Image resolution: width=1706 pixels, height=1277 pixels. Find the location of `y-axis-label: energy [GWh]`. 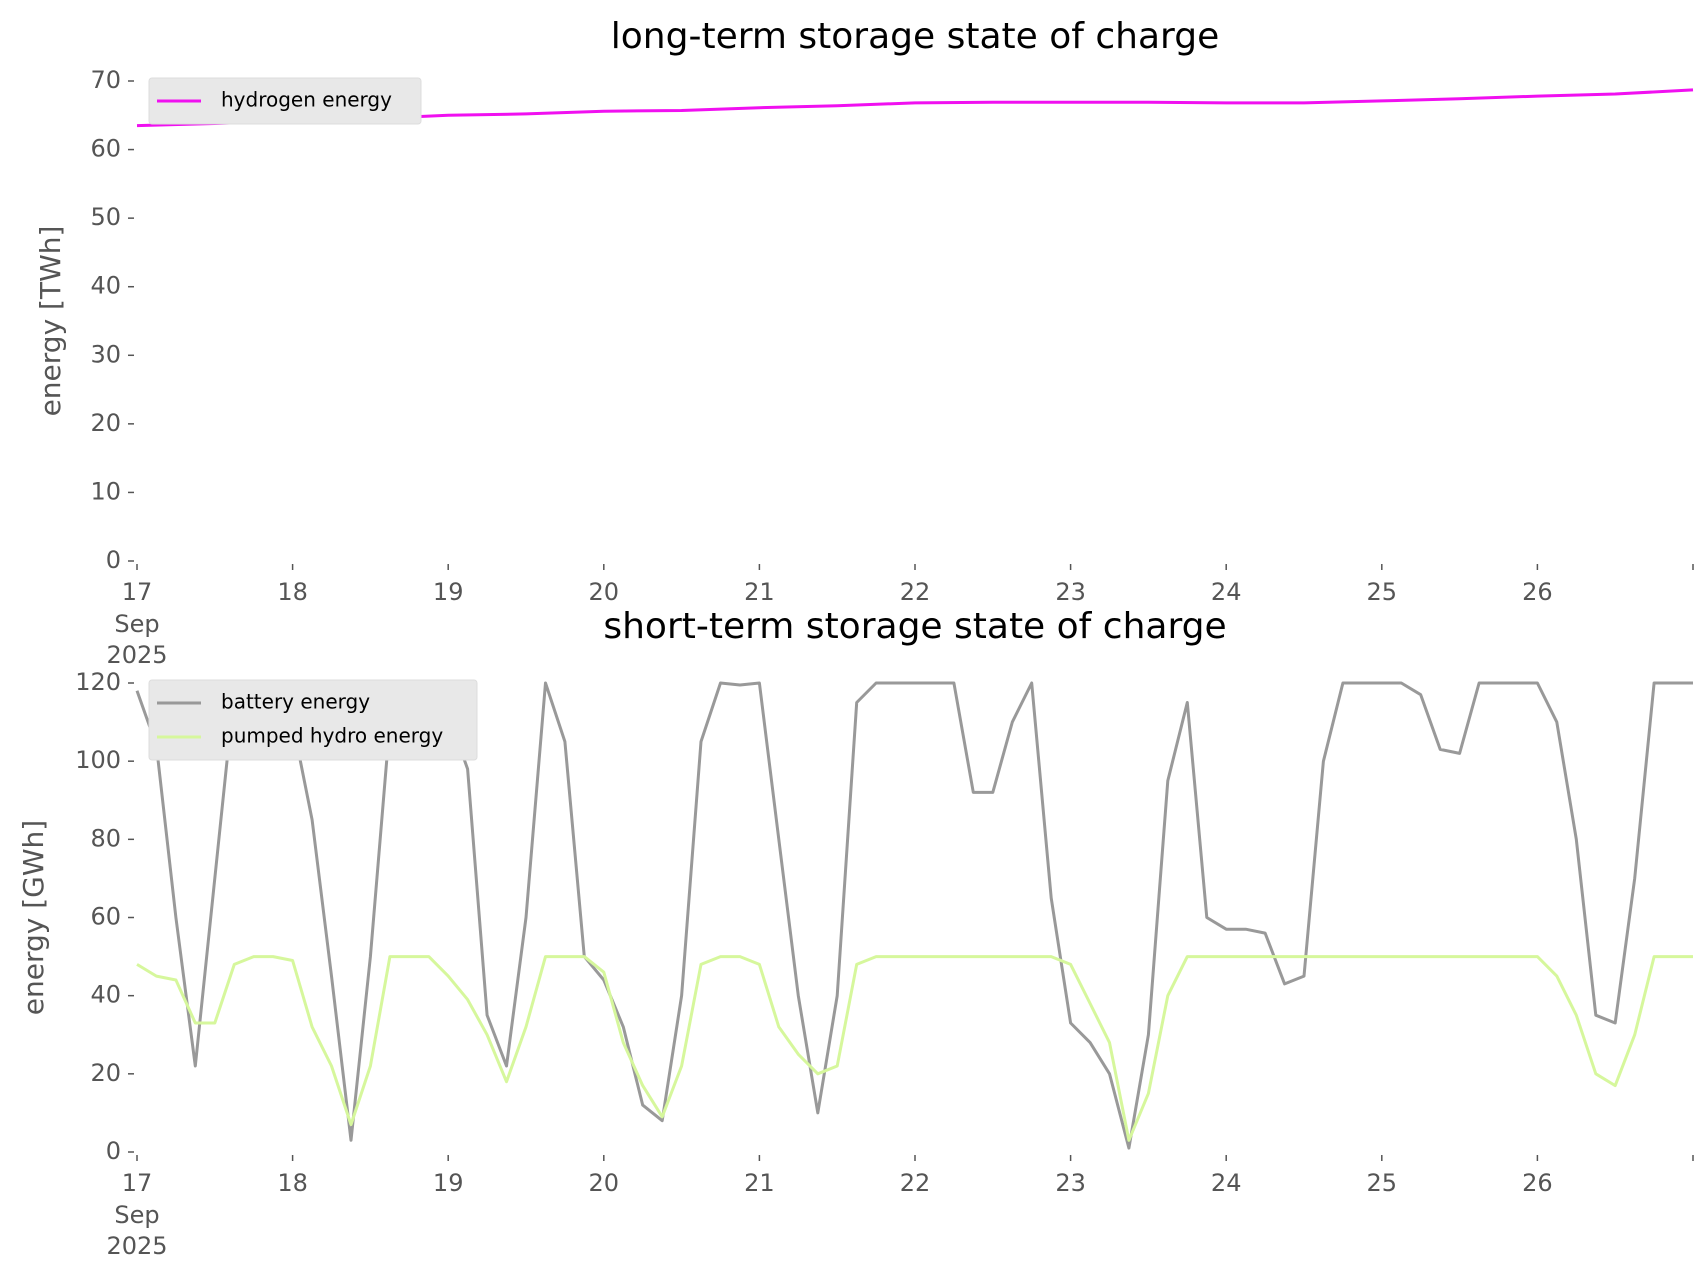

y-axis-label: energy [GWh] is located at coordinates (33, 917).